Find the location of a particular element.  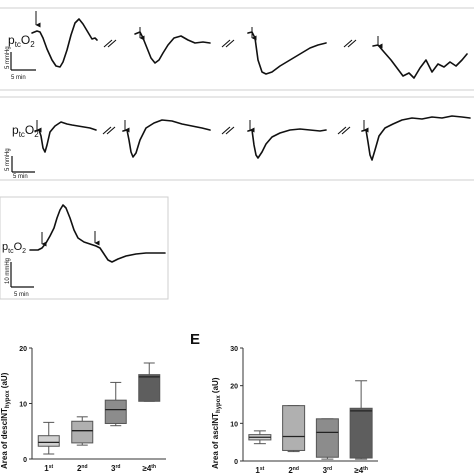

panel-a-scale-time: 5 min is located at coordinates (18, 78).